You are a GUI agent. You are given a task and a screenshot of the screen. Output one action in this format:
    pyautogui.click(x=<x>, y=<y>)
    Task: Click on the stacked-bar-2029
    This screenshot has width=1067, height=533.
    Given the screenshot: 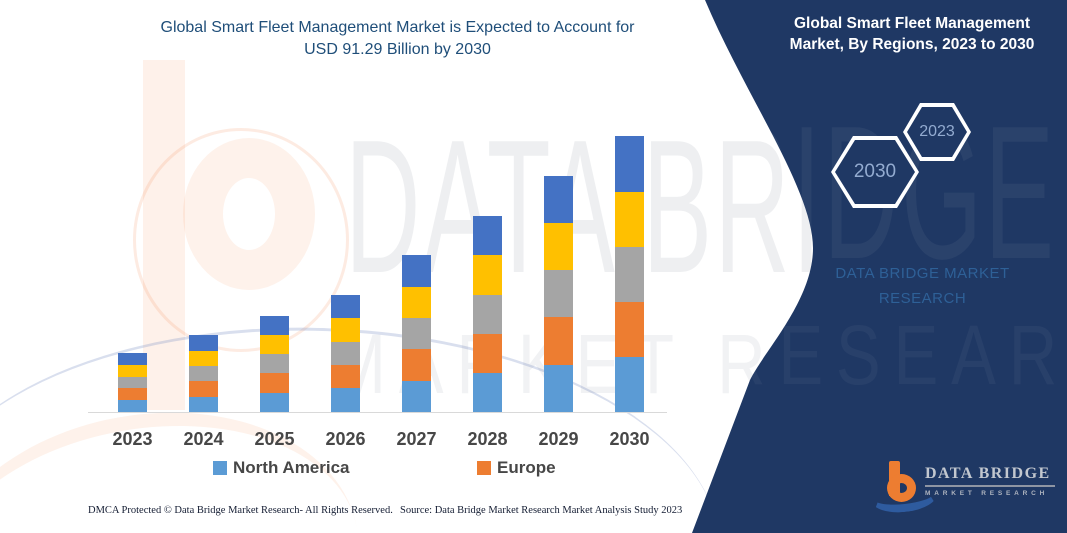 What is the action you would take?
    pyautogui.click(x=558, y=293)
    